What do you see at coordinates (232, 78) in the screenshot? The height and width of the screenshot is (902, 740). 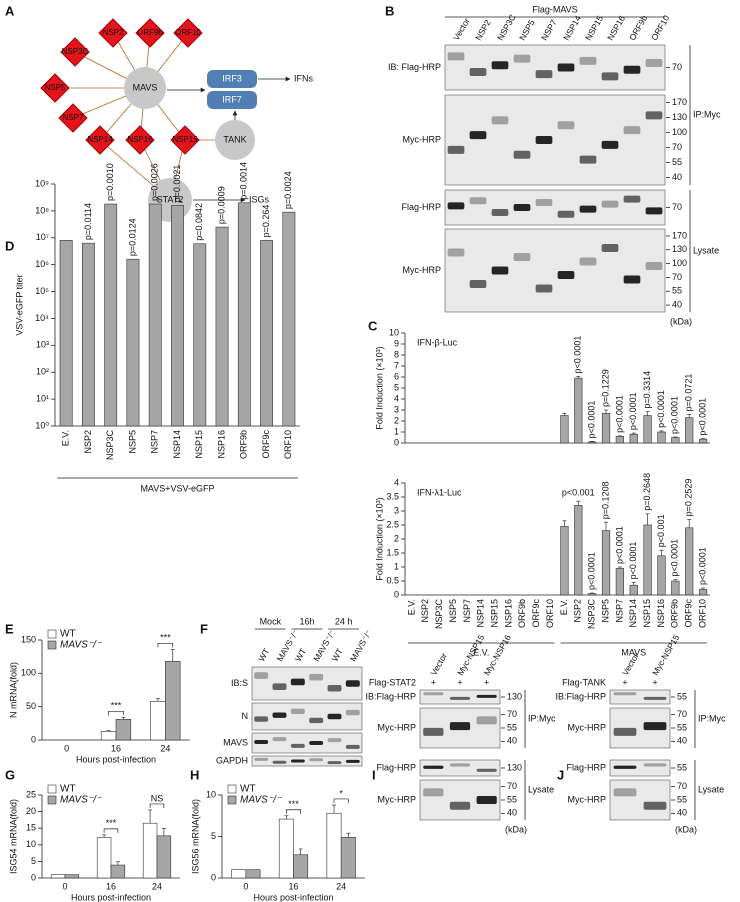 I see `node-label: IRF3` at bounding box center [232, 78].